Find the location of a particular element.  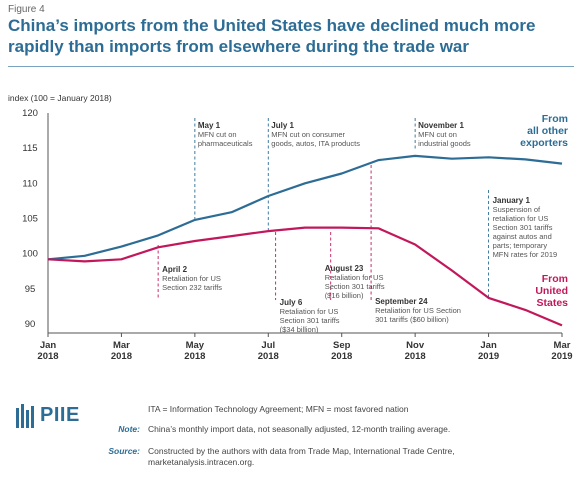

x-tick-month: Nov is located at coordinates (415, 345).